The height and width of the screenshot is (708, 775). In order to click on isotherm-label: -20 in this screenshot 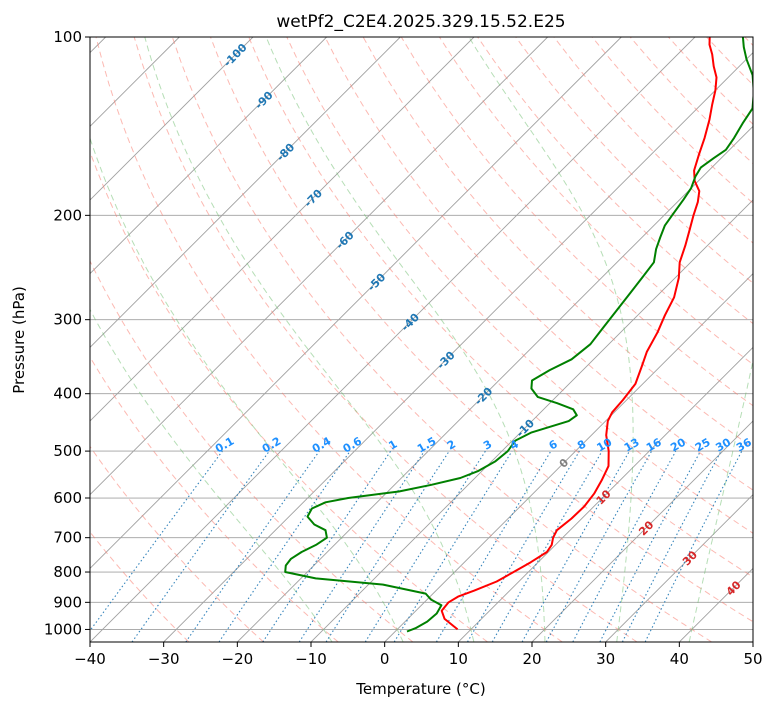, I will do `click(483, 395)`.